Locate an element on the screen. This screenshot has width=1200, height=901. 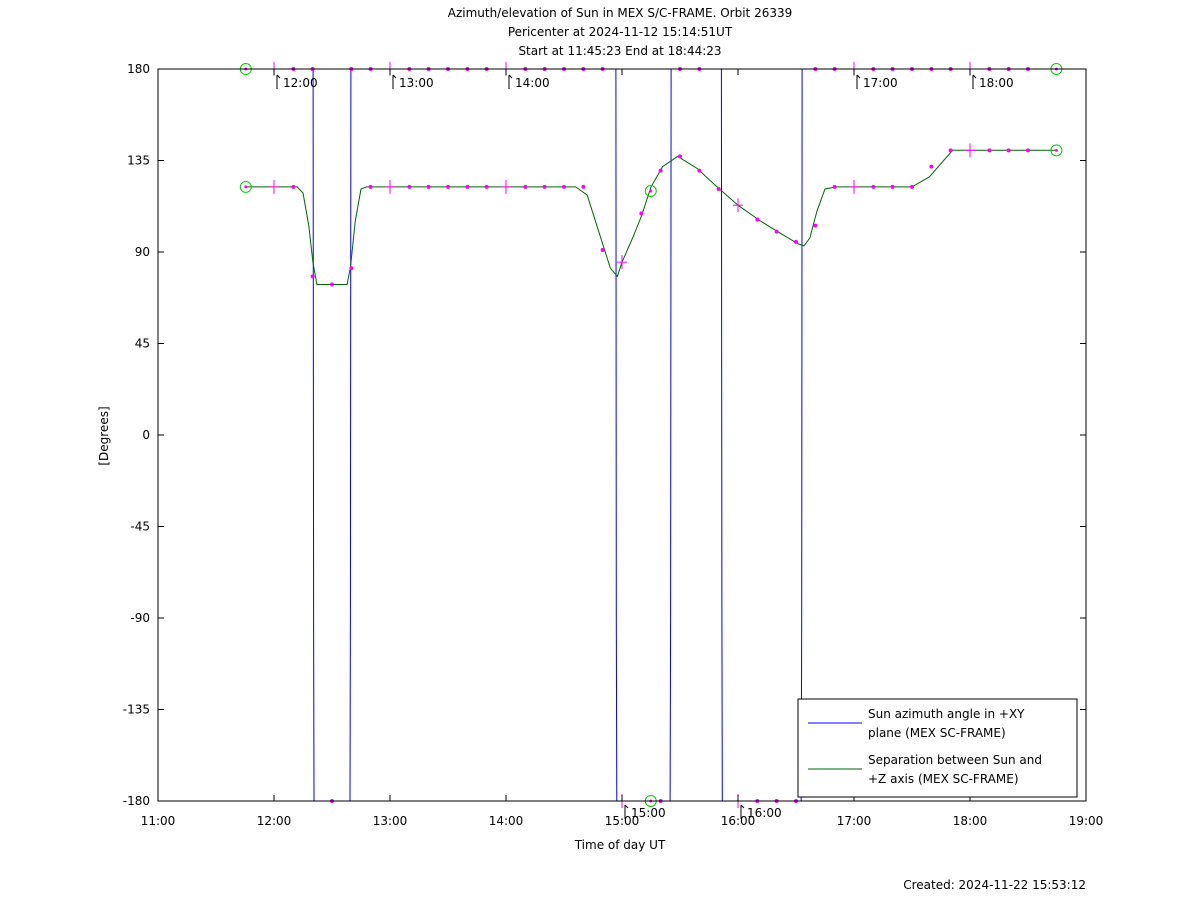
time-annotation: 12:00 is located at coordinates (297, 82).